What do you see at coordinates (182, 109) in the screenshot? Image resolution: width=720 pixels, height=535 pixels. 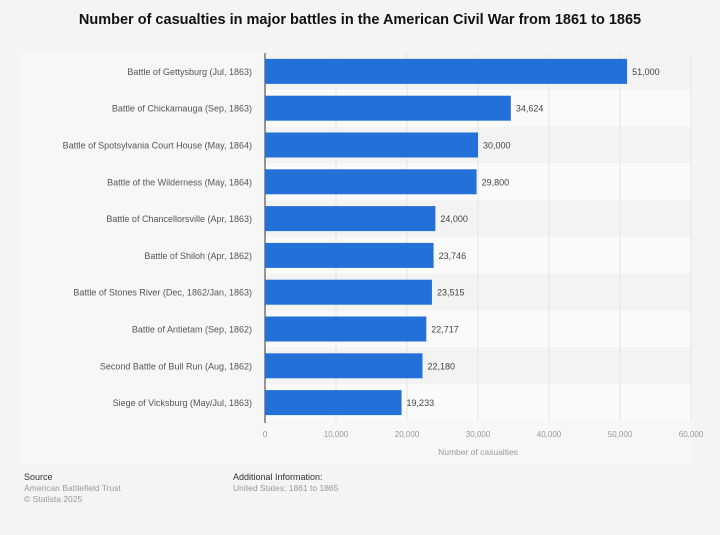 I see `category-label: Battle of Chickamauga (Sep, 1863)` at bounding box center [182, 109].